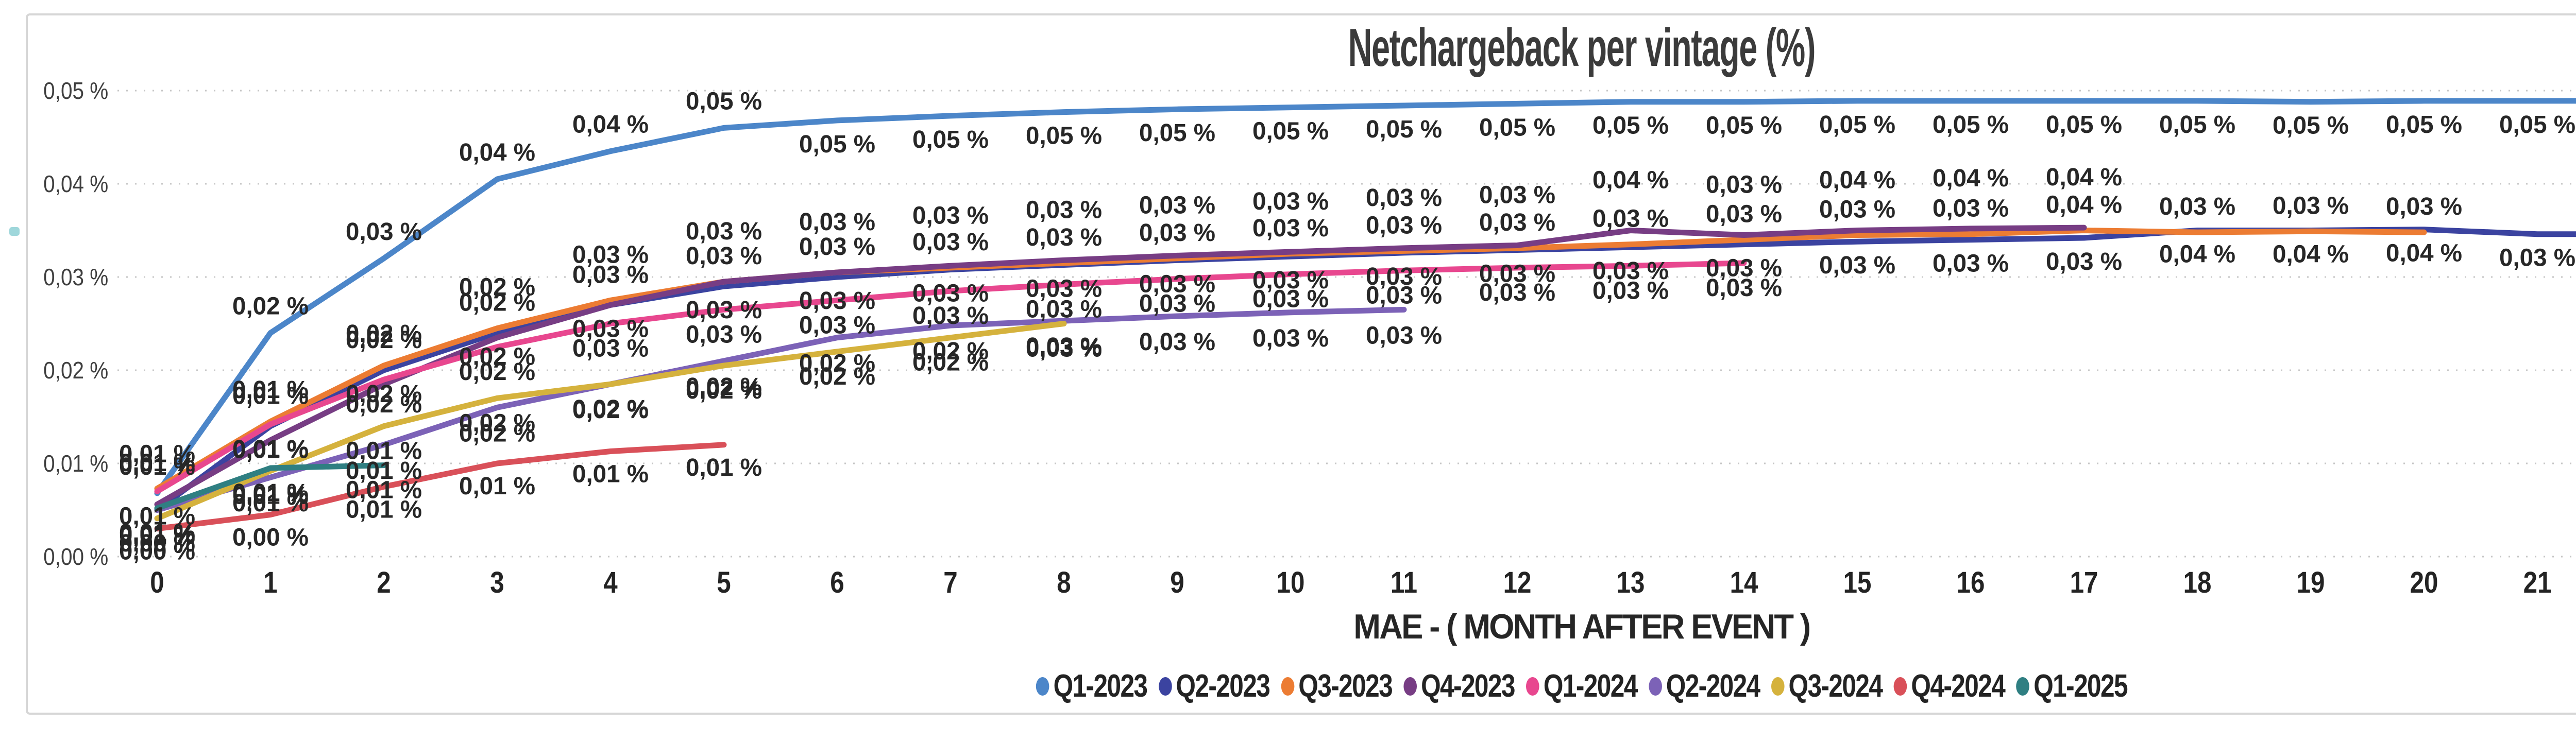 The image size is (2576, 743). Describe the element at coordinates (1290, 338) in the screenshot. I see `data-label-q2-2024-m10: 0,03 %` at that location.